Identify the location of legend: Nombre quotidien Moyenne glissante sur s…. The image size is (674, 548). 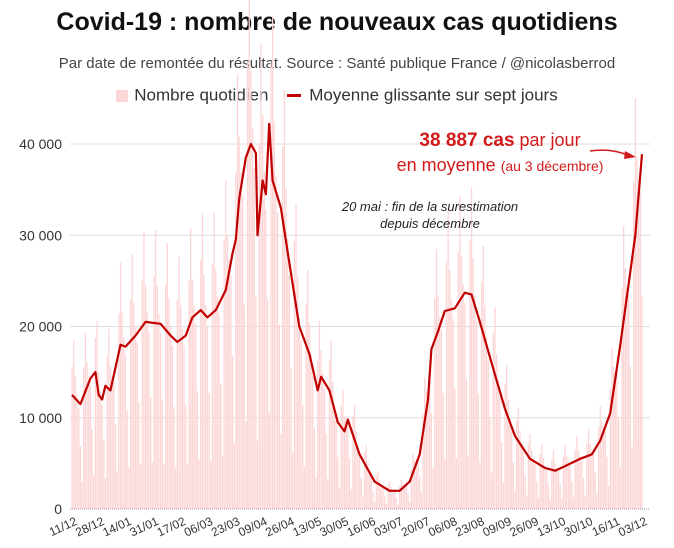
(337, 95).